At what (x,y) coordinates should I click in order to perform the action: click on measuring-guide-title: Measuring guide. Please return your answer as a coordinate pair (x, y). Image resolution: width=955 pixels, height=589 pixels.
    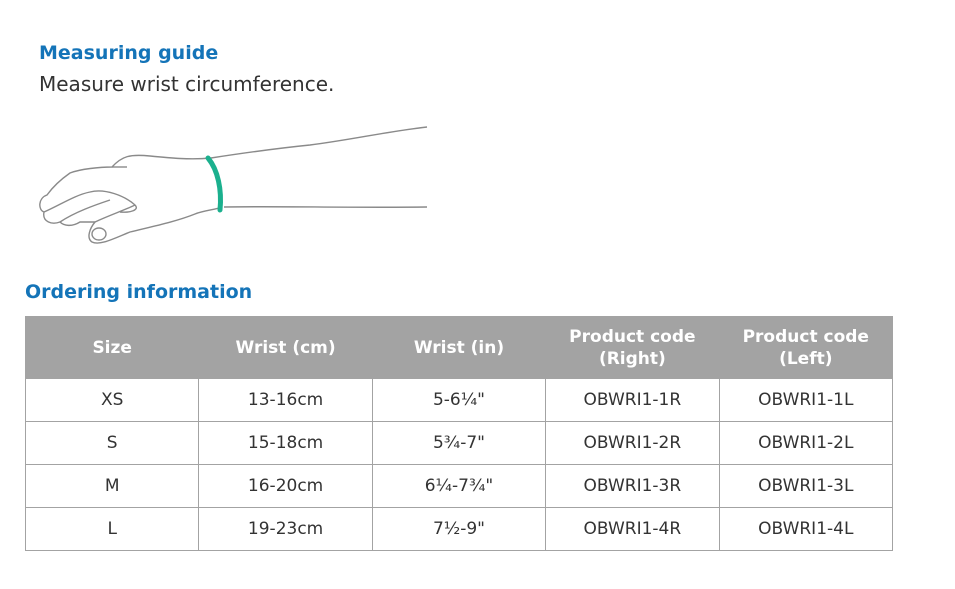
    Looking at the image, I should click on (129, 53).